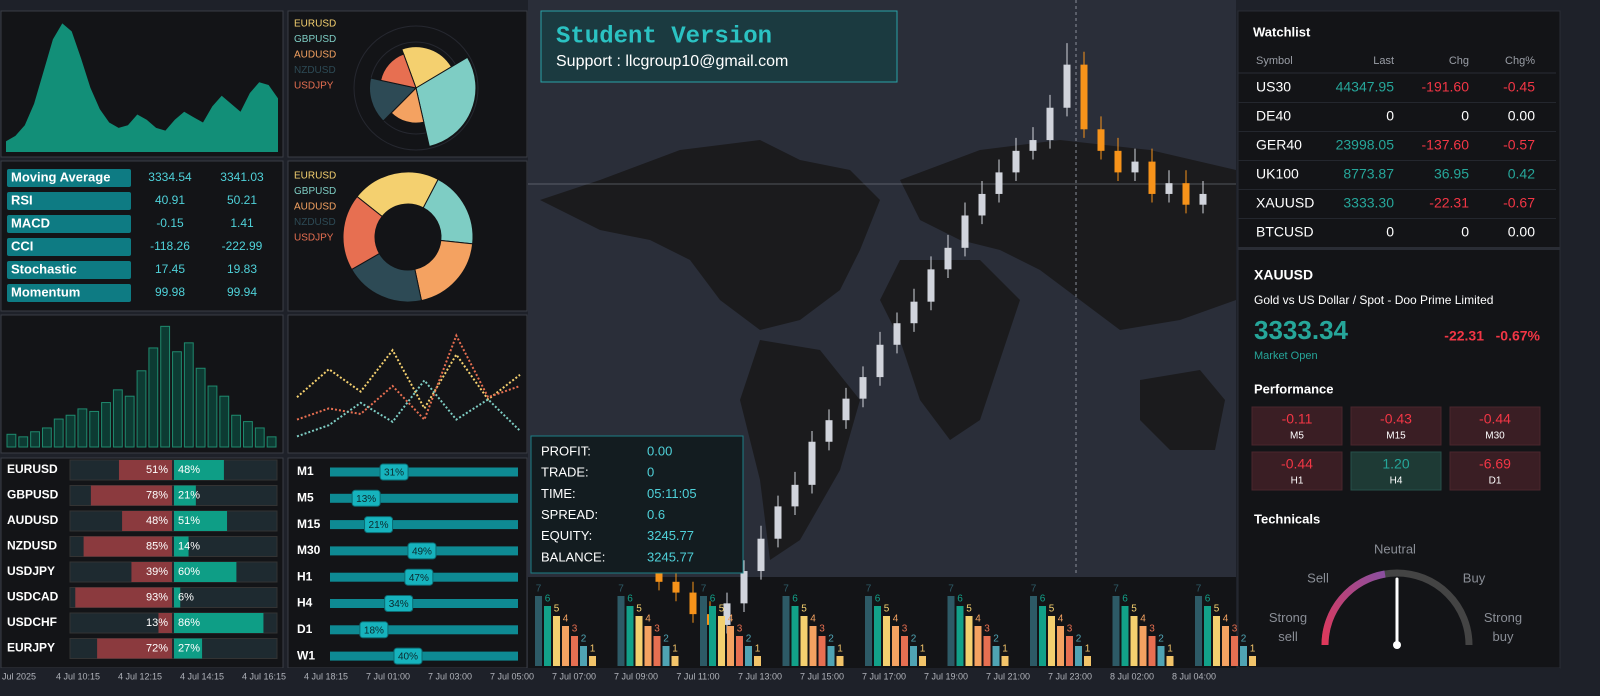 This screenshot has width=1600, height=696. I want to click on timeframe-value: 40%, so click(408, 657).